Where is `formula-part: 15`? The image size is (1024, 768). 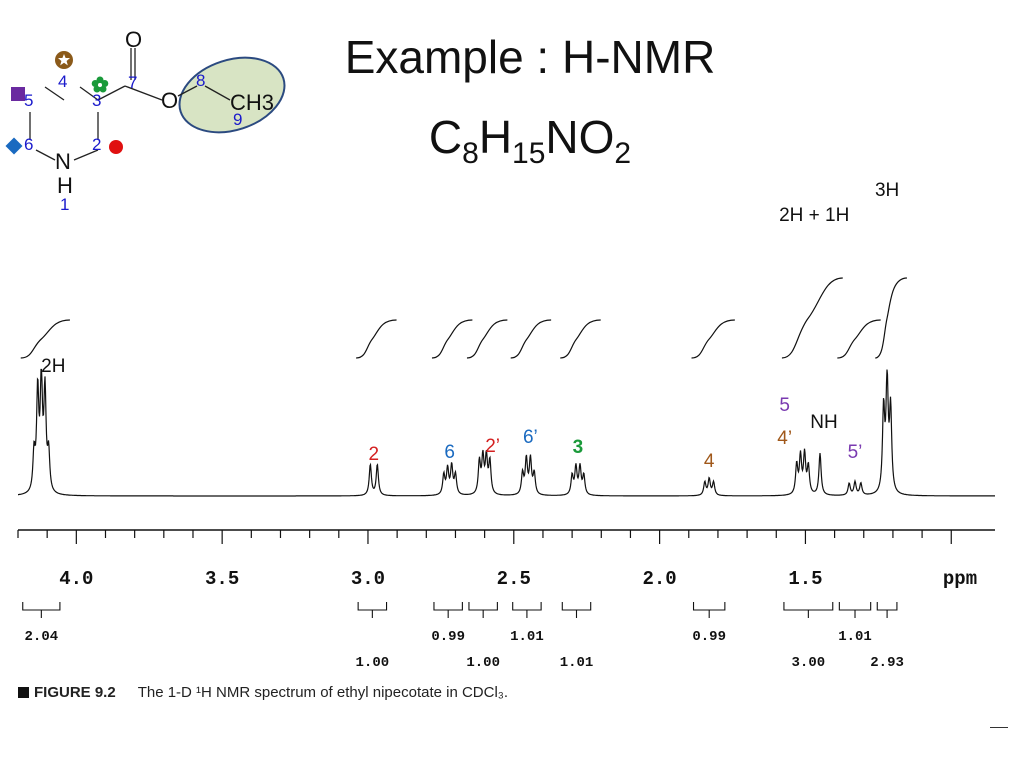 formula-part: 15 is located at coordinates (529, 153).